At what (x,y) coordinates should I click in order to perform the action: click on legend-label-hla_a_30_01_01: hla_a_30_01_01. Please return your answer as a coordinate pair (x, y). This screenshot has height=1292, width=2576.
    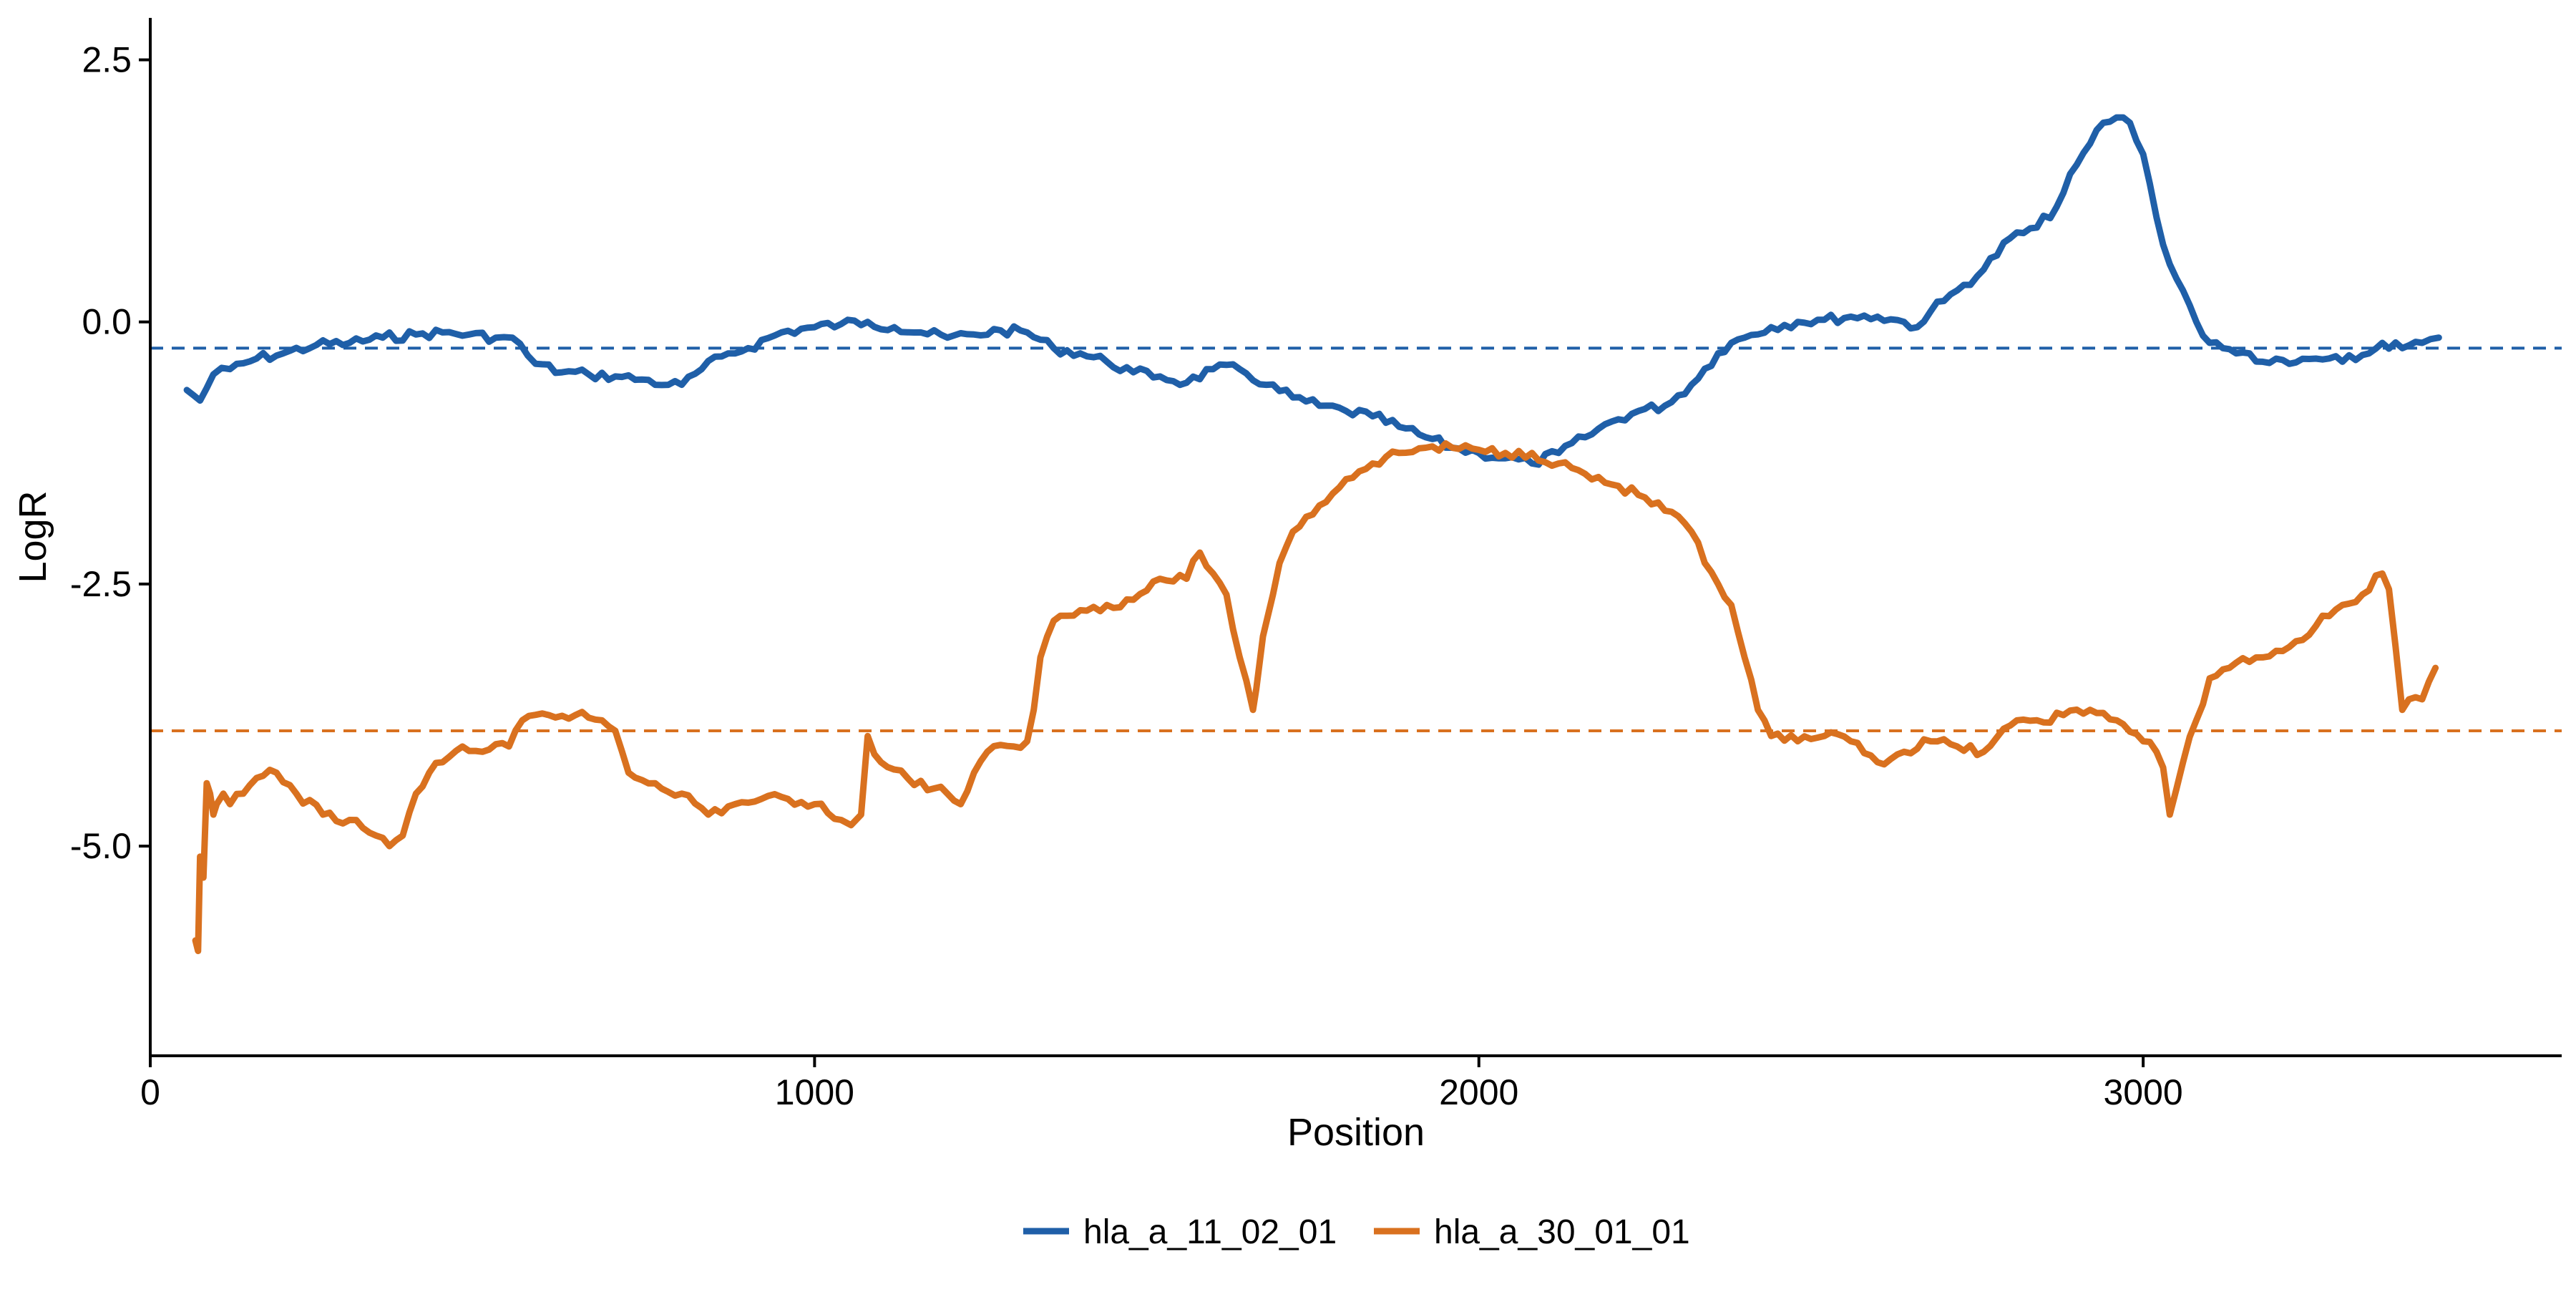
    Looking at the image, I should click on (1562, 1232).